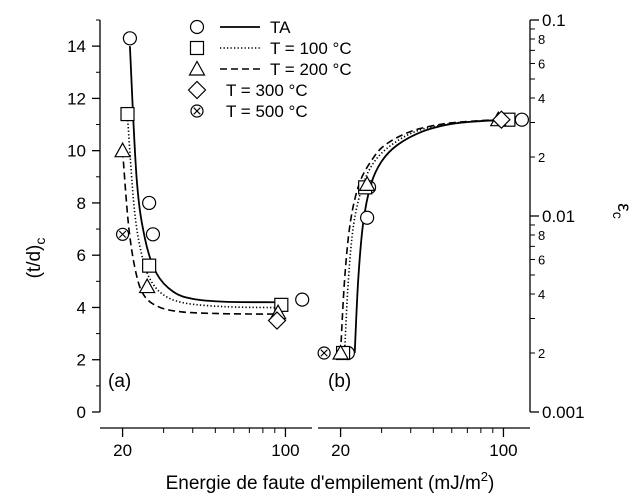  Describe the element at coordinates (267, 111) in the screenshot. I see `legend-label: T = 500 °C` at that location.